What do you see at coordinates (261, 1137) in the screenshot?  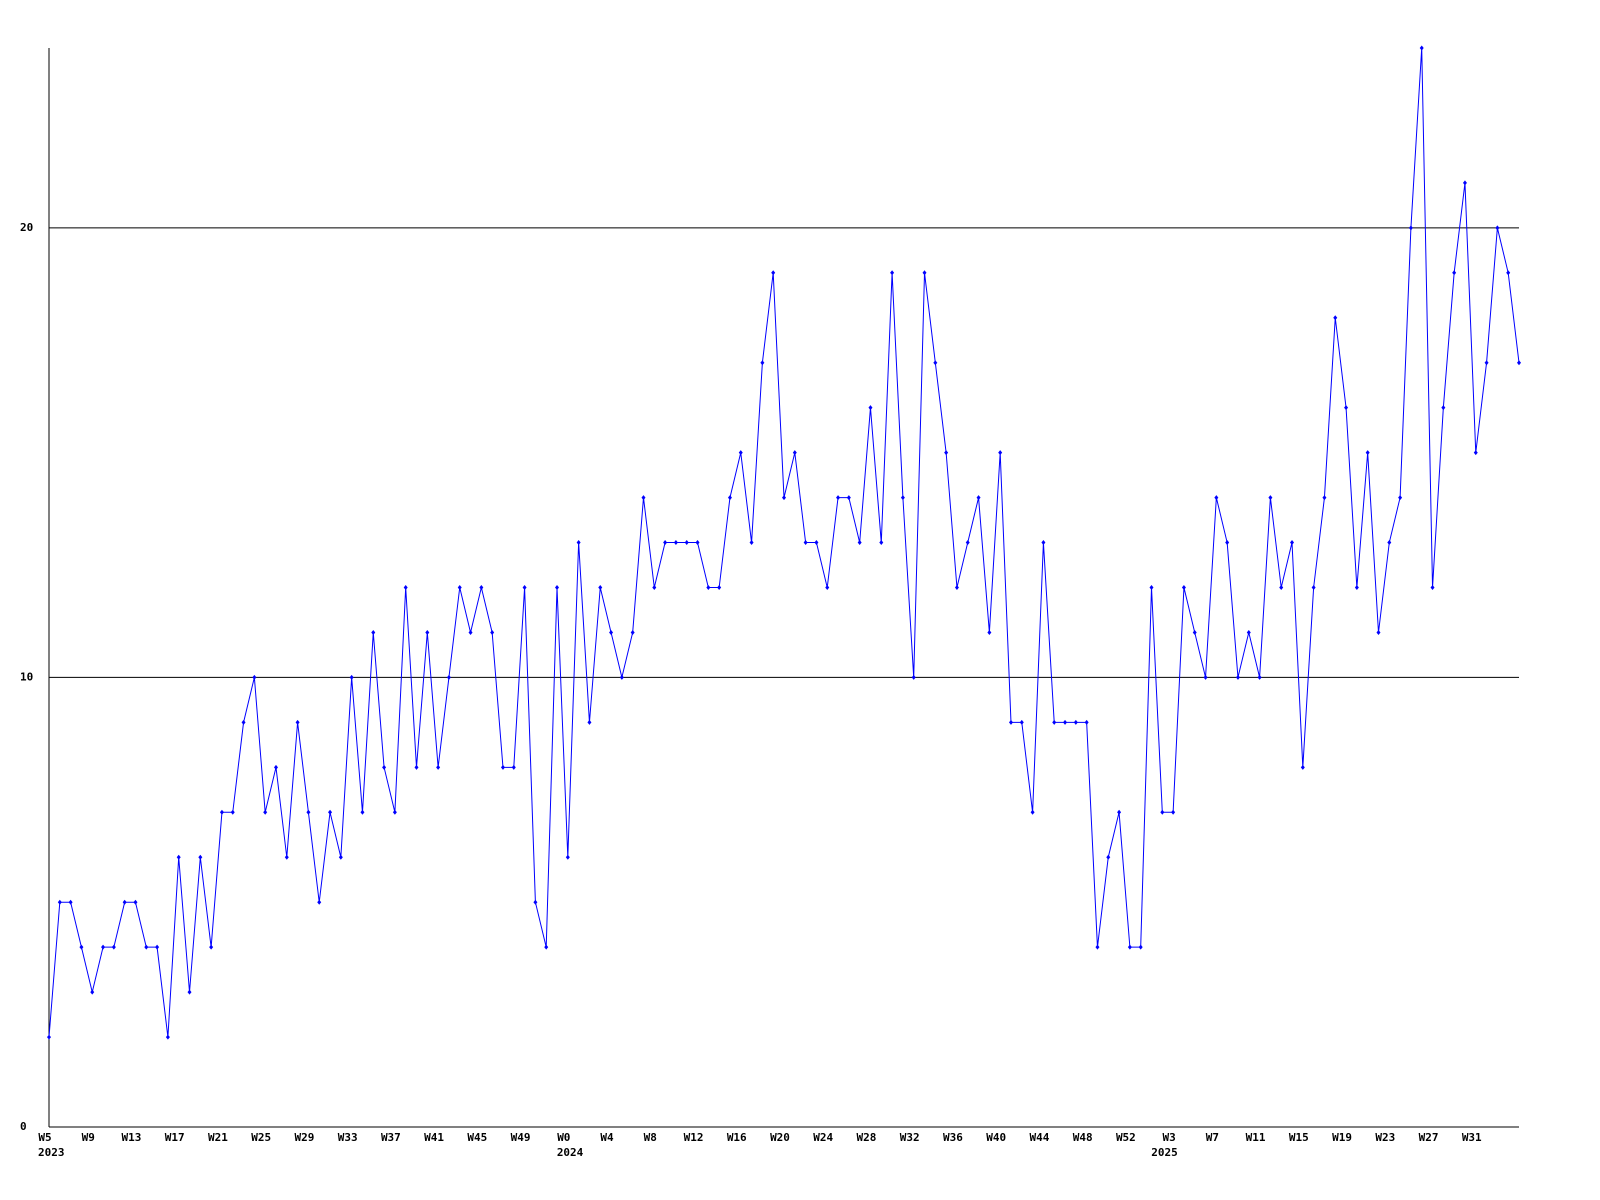 I see `x-tick-label: W25` at bounding box center [261, 1137].